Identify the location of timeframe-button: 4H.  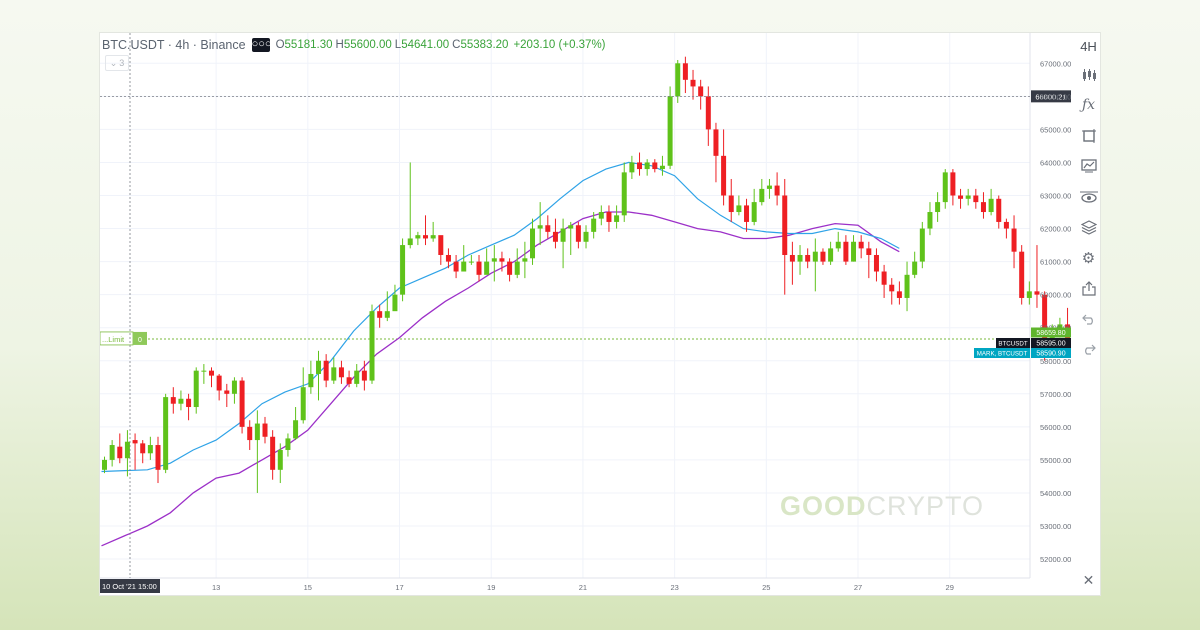
(1088, 46).